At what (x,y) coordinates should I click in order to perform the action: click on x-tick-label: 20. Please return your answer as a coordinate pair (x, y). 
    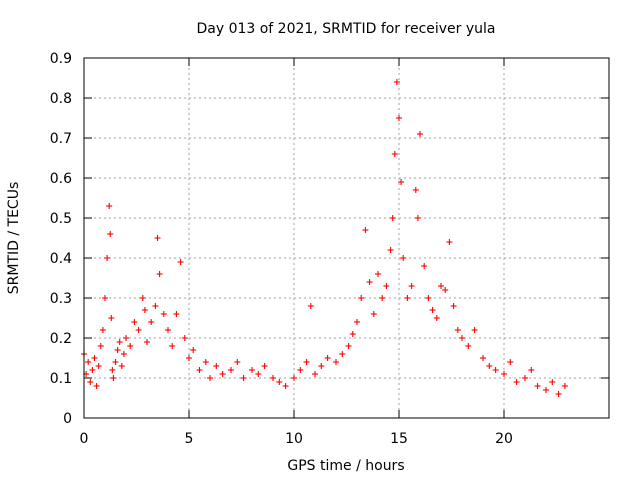
    Looking at the image, I should click on (504, 439).